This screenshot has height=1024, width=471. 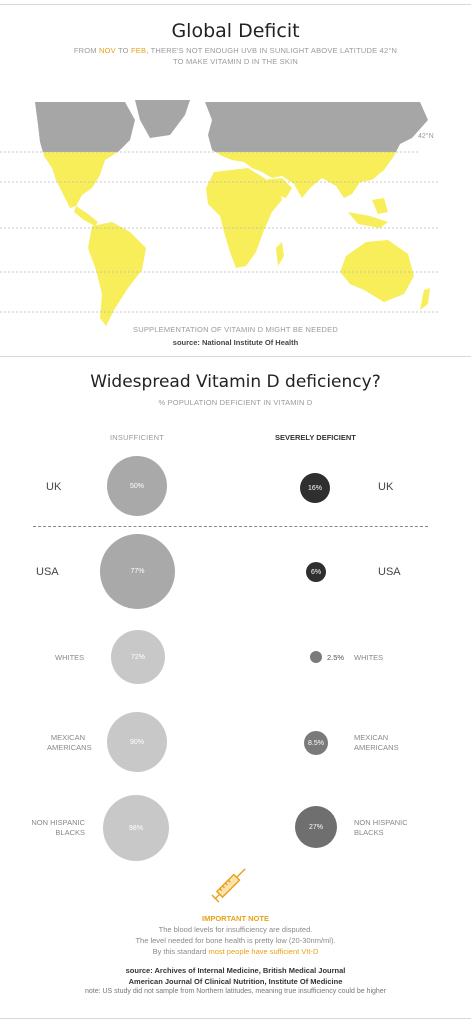 What do you see at coordinates (235, 356) in the screenshot?
I see `section-divider` at bounding box center [235, 356].